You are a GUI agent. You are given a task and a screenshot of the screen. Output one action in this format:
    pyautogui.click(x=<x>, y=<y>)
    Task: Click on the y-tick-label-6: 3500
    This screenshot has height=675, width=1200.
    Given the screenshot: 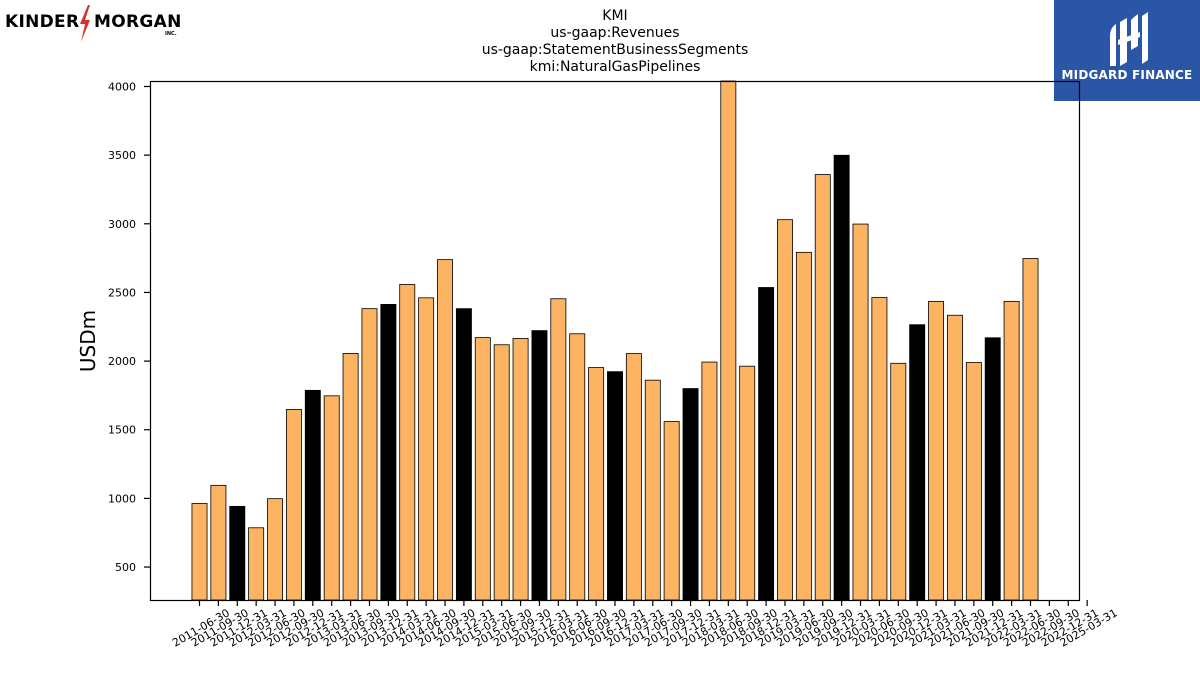 What is the action you would take?
    pyautogui.click(x=122, y=155)
    